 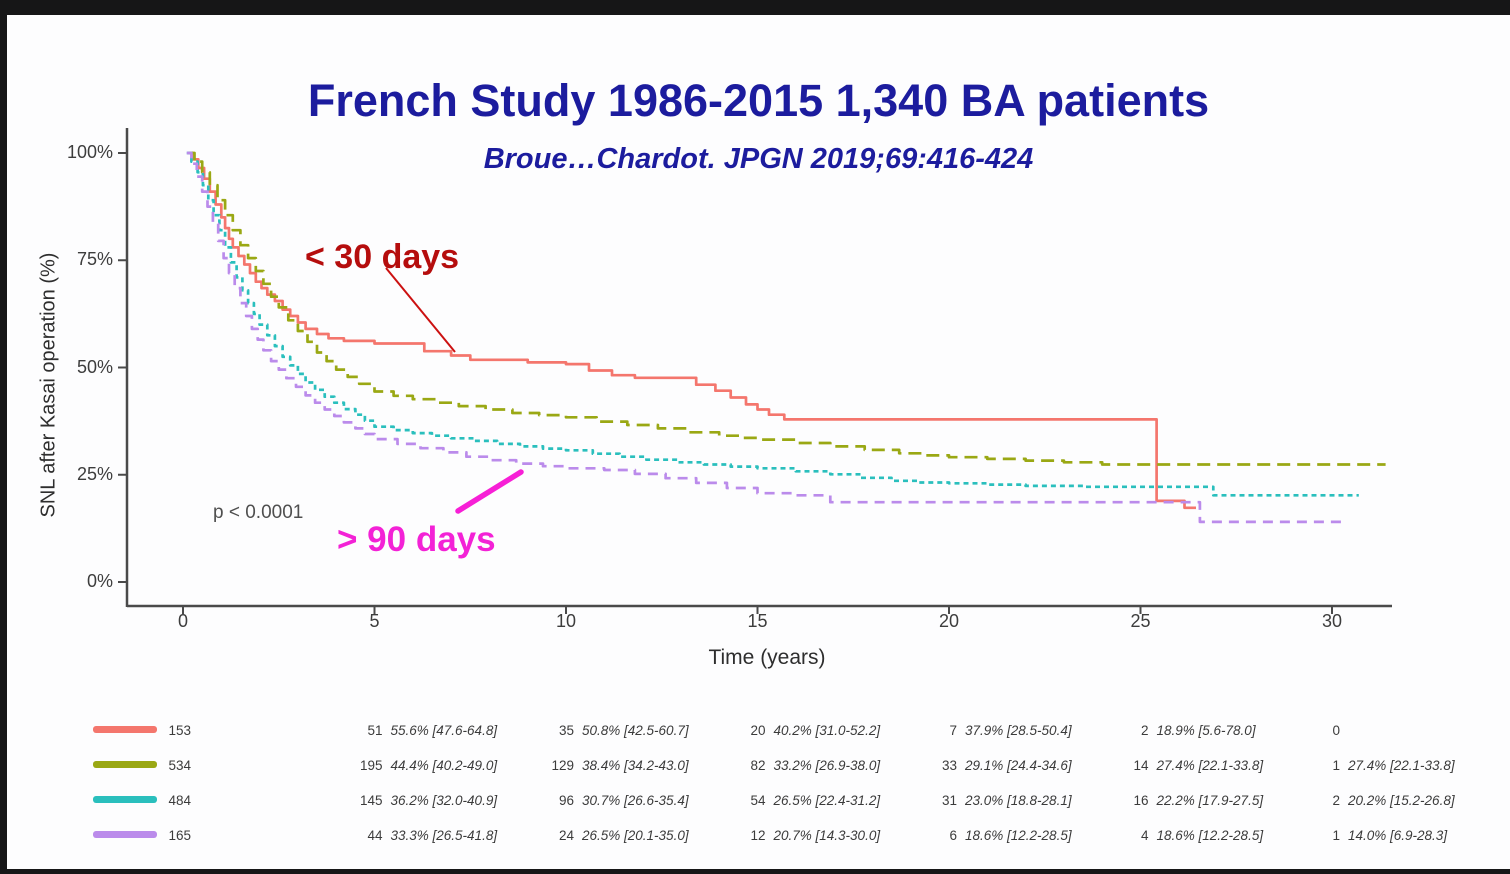 I want to click on survival-estimate: 20.2% [15.2-26.8], so click(x=1401, y=800).